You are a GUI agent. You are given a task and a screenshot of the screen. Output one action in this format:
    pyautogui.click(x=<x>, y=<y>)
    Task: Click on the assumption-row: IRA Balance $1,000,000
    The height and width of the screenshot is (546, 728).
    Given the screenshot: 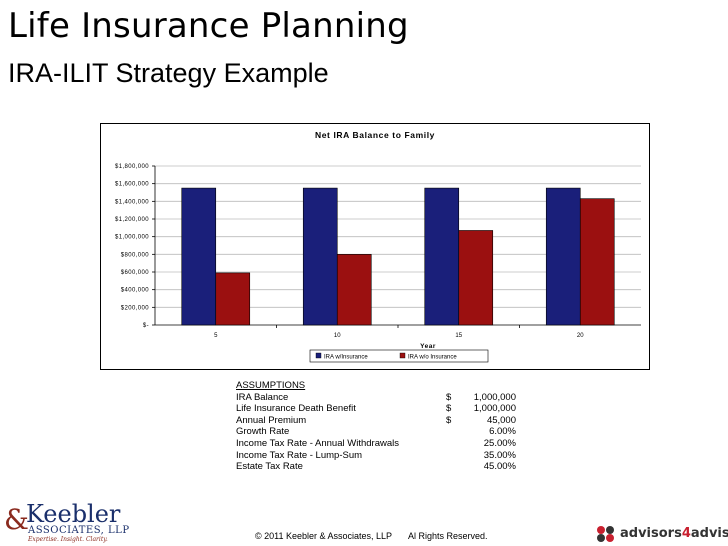 What is the action you would take?
    pyautogui.click(x=386, y=398)
    